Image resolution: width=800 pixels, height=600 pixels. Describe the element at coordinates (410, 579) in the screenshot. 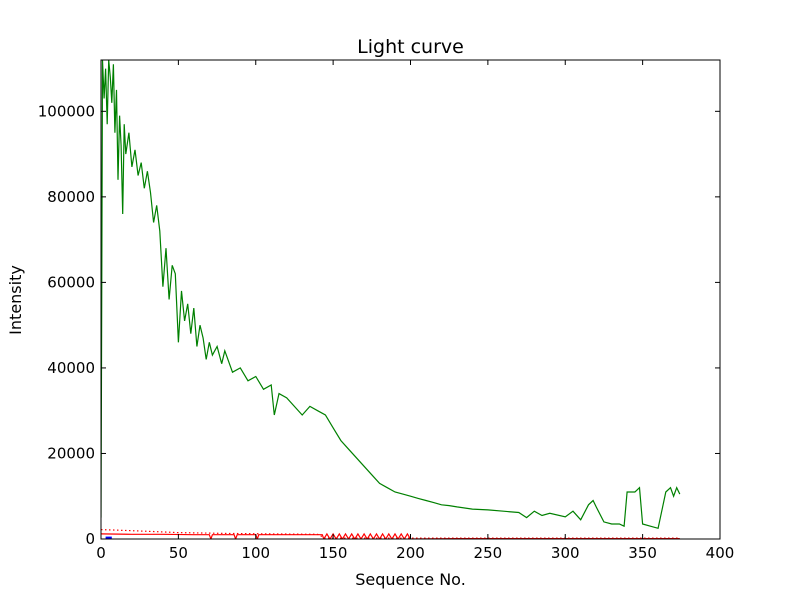

I see `x-axis-label: Sequence No.` at that location.